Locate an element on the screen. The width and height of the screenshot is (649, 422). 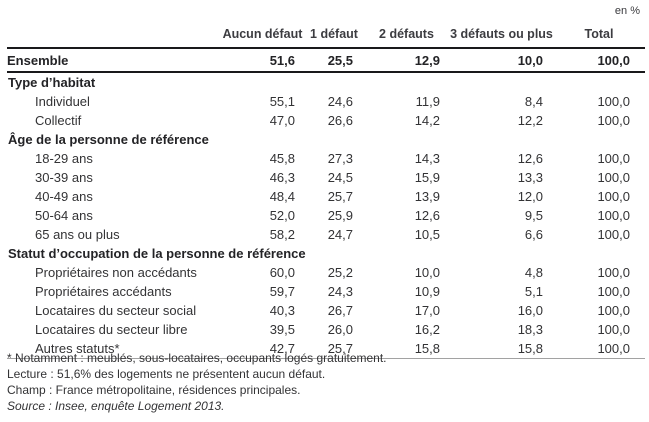
section-title: Type d’habitat is located at coordinates (52, 82).